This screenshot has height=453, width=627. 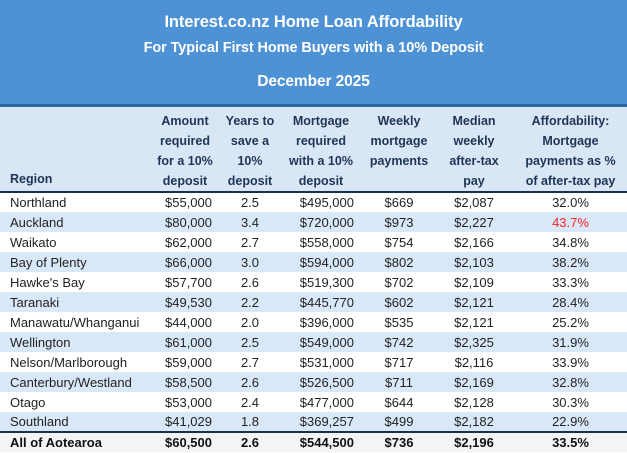 What do you see at coordinates (313, 22) in the screenshot?
I see `page-title: Interest.co.nz Home Loan Affordability` at bounding box center [313, 22].